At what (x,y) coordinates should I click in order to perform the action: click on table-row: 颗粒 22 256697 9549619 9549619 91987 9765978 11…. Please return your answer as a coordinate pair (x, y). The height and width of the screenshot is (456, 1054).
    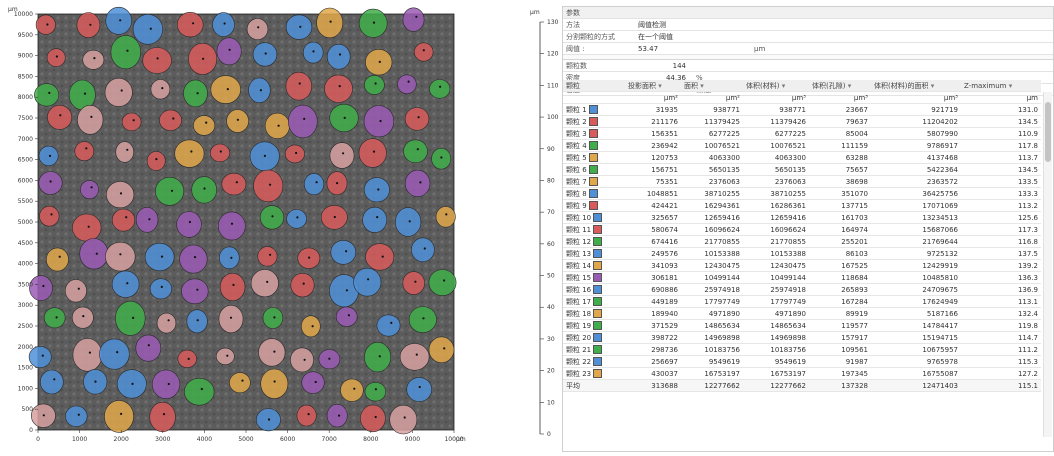
    Looking at the image, I should click on (802, 361).